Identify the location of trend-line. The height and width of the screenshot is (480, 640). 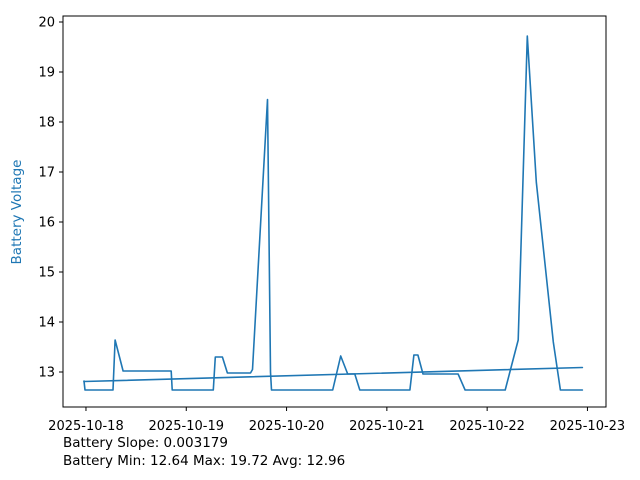
(333, 374).